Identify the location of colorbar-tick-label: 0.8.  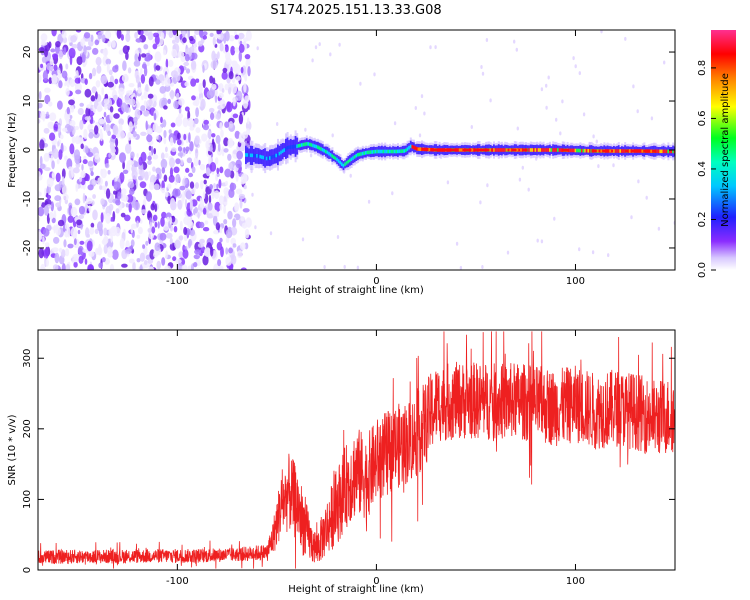
(702, 68).